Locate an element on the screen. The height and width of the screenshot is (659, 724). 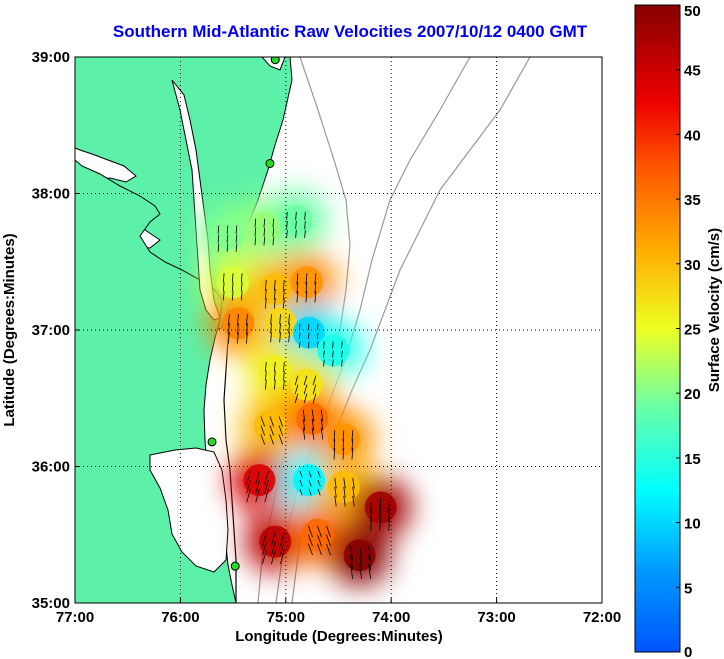
x-tick-label: 74:00 is located at coordinates (391, 617).